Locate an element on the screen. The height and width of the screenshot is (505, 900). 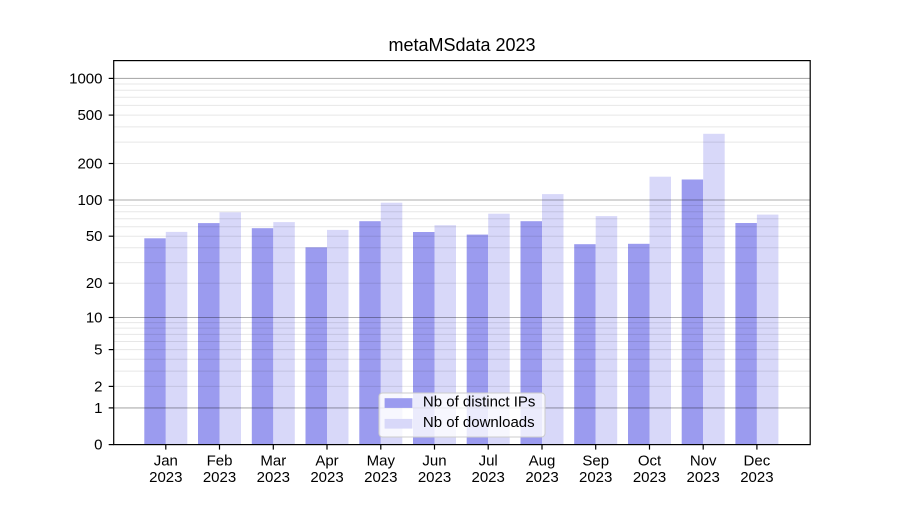
svg-text: 200 is located at coordinates (89, 164).